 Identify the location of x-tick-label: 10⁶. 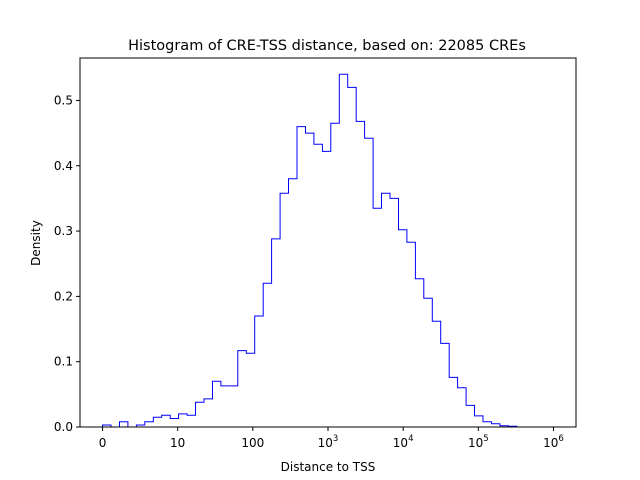
(553, 442).